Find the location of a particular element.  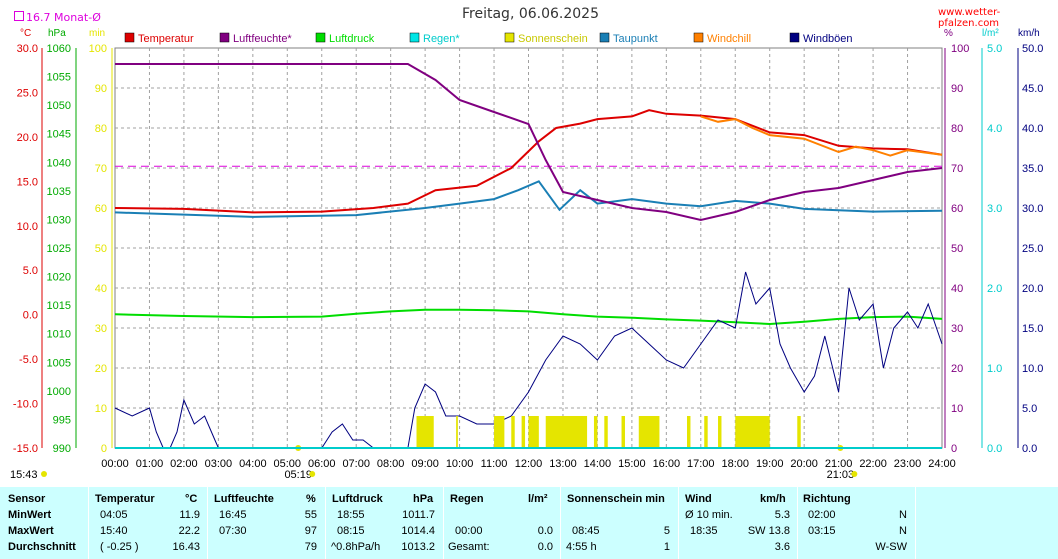

press-time: ^0.8hPa/h is located at coordinates (356, 547).